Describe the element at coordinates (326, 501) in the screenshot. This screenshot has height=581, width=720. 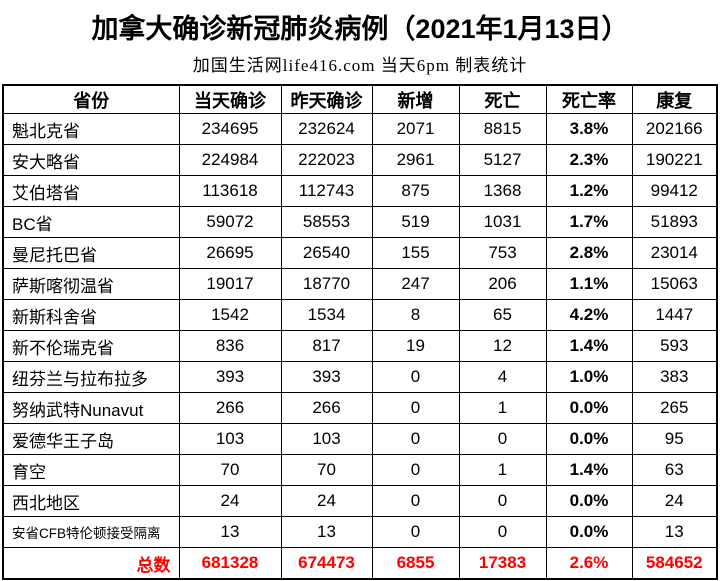
I see `value-cell: 24` at that location.